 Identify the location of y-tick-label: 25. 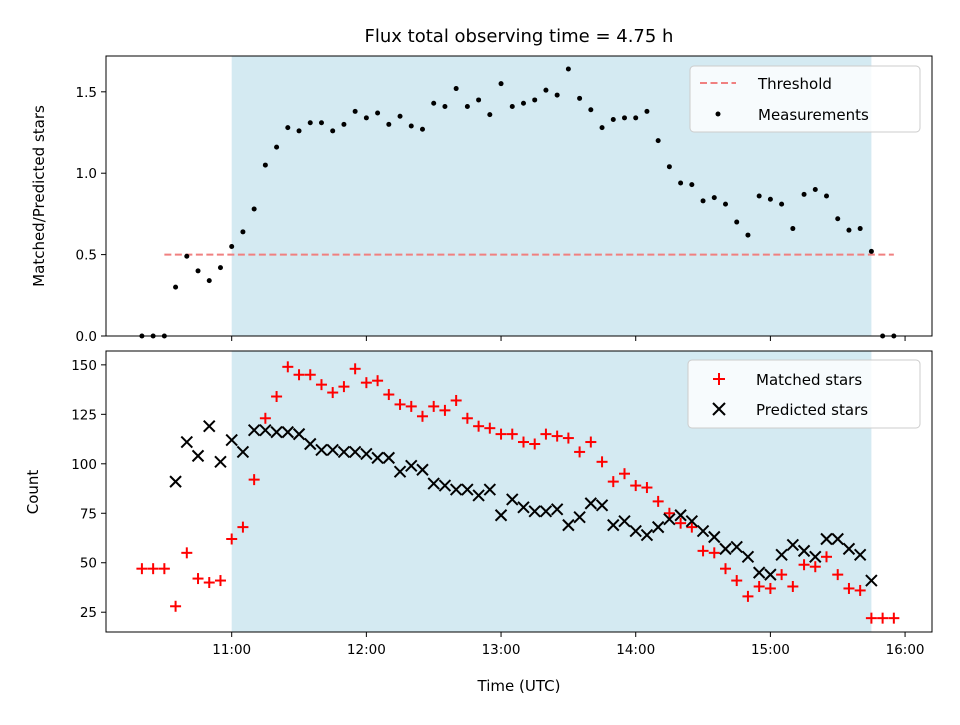
(88, 613).